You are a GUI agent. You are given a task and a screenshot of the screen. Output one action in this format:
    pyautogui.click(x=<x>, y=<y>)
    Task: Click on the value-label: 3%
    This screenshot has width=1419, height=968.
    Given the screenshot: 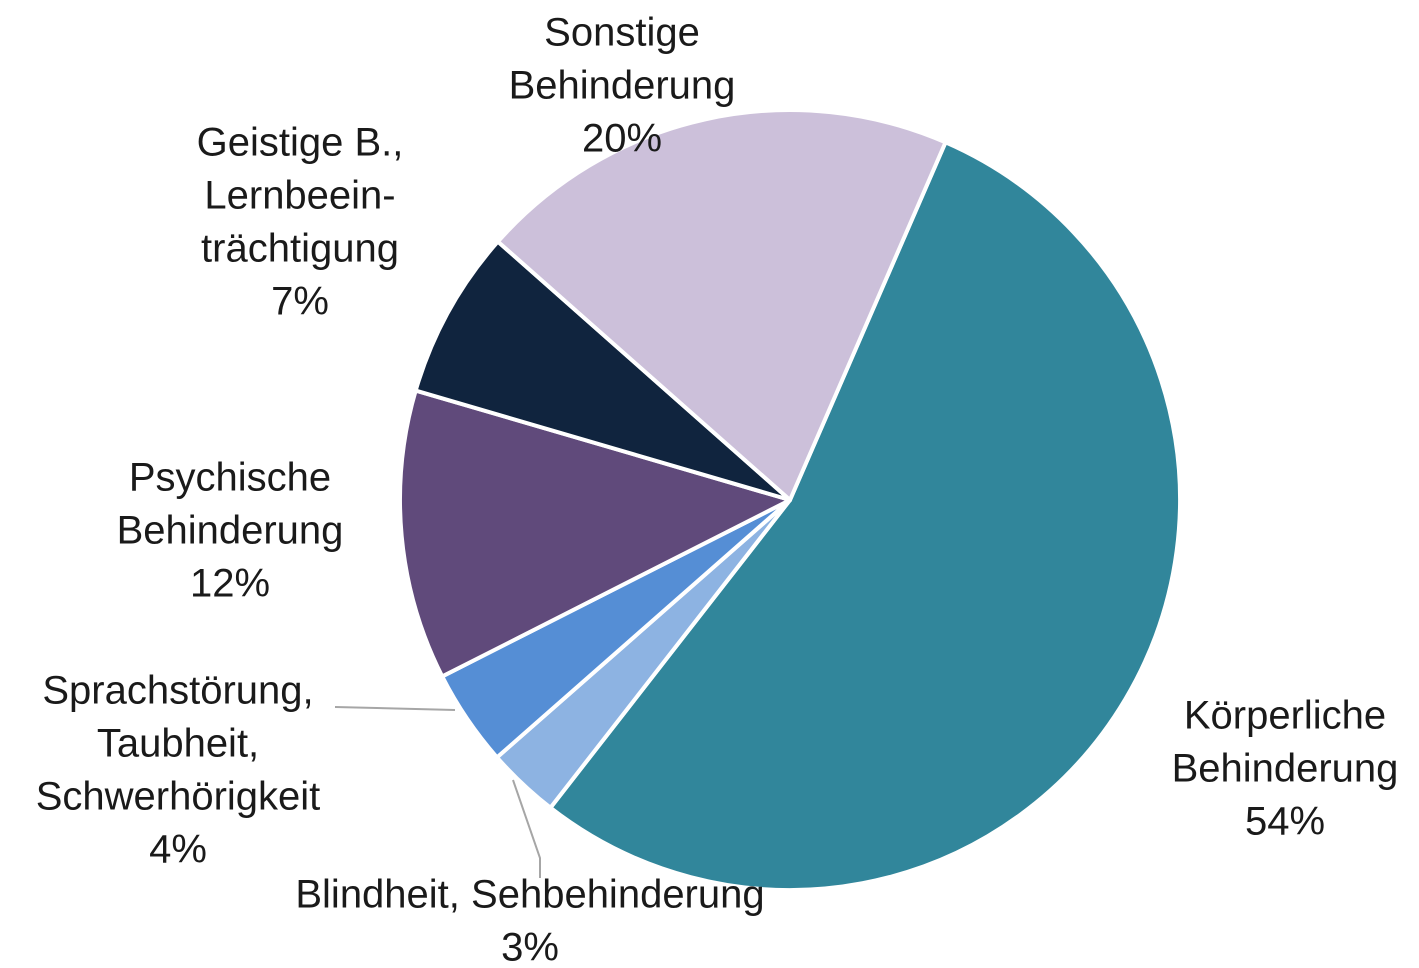 What is the action you would take?
    pyautogui.click(x=530, y=947)
    